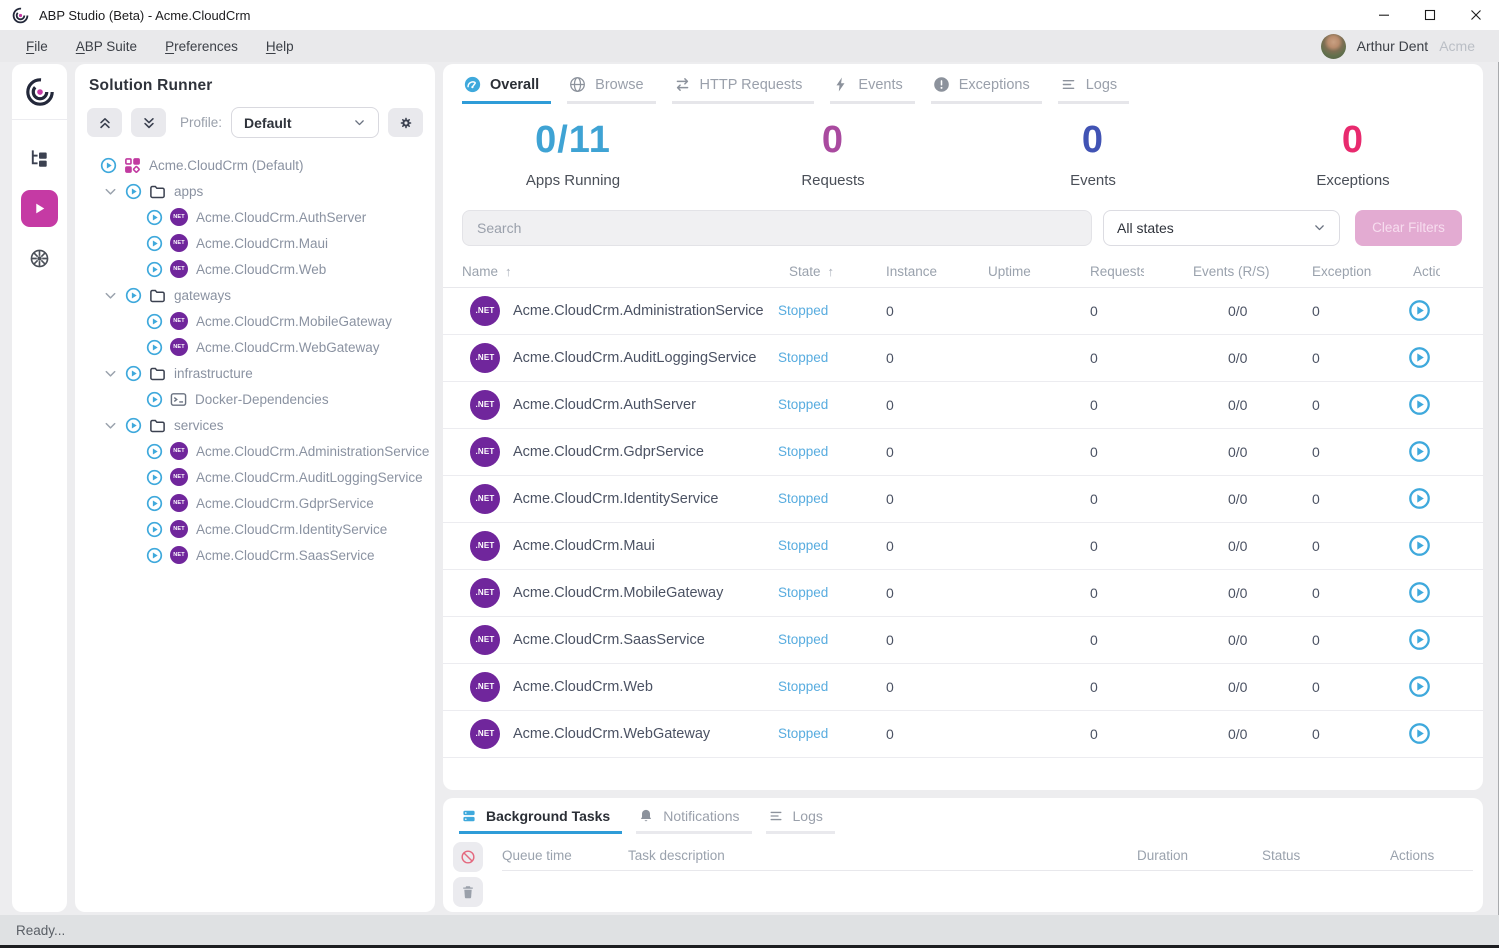 This screenshot has height=948, width=1499. I want to click on tree-item-acme-cloudcrm-web: NET Acme.CloudCrm.Web, so click(255, 269).